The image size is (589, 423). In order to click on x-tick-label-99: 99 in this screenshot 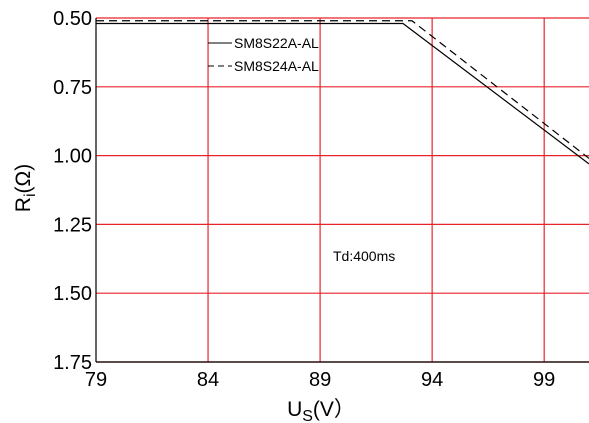, I will do `click(544, 380)`.